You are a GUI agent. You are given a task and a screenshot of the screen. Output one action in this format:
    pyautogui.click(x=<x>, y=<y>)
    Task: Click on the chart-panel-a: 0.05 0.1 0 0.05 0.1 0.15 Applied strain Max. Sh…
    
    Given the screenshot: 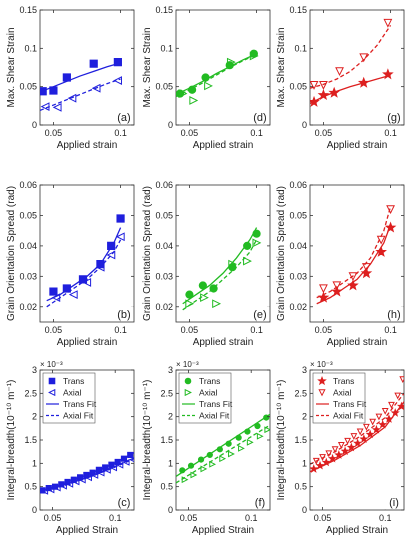 What is the action you would take?
    pyautogui.click(x=70, y=78)
    